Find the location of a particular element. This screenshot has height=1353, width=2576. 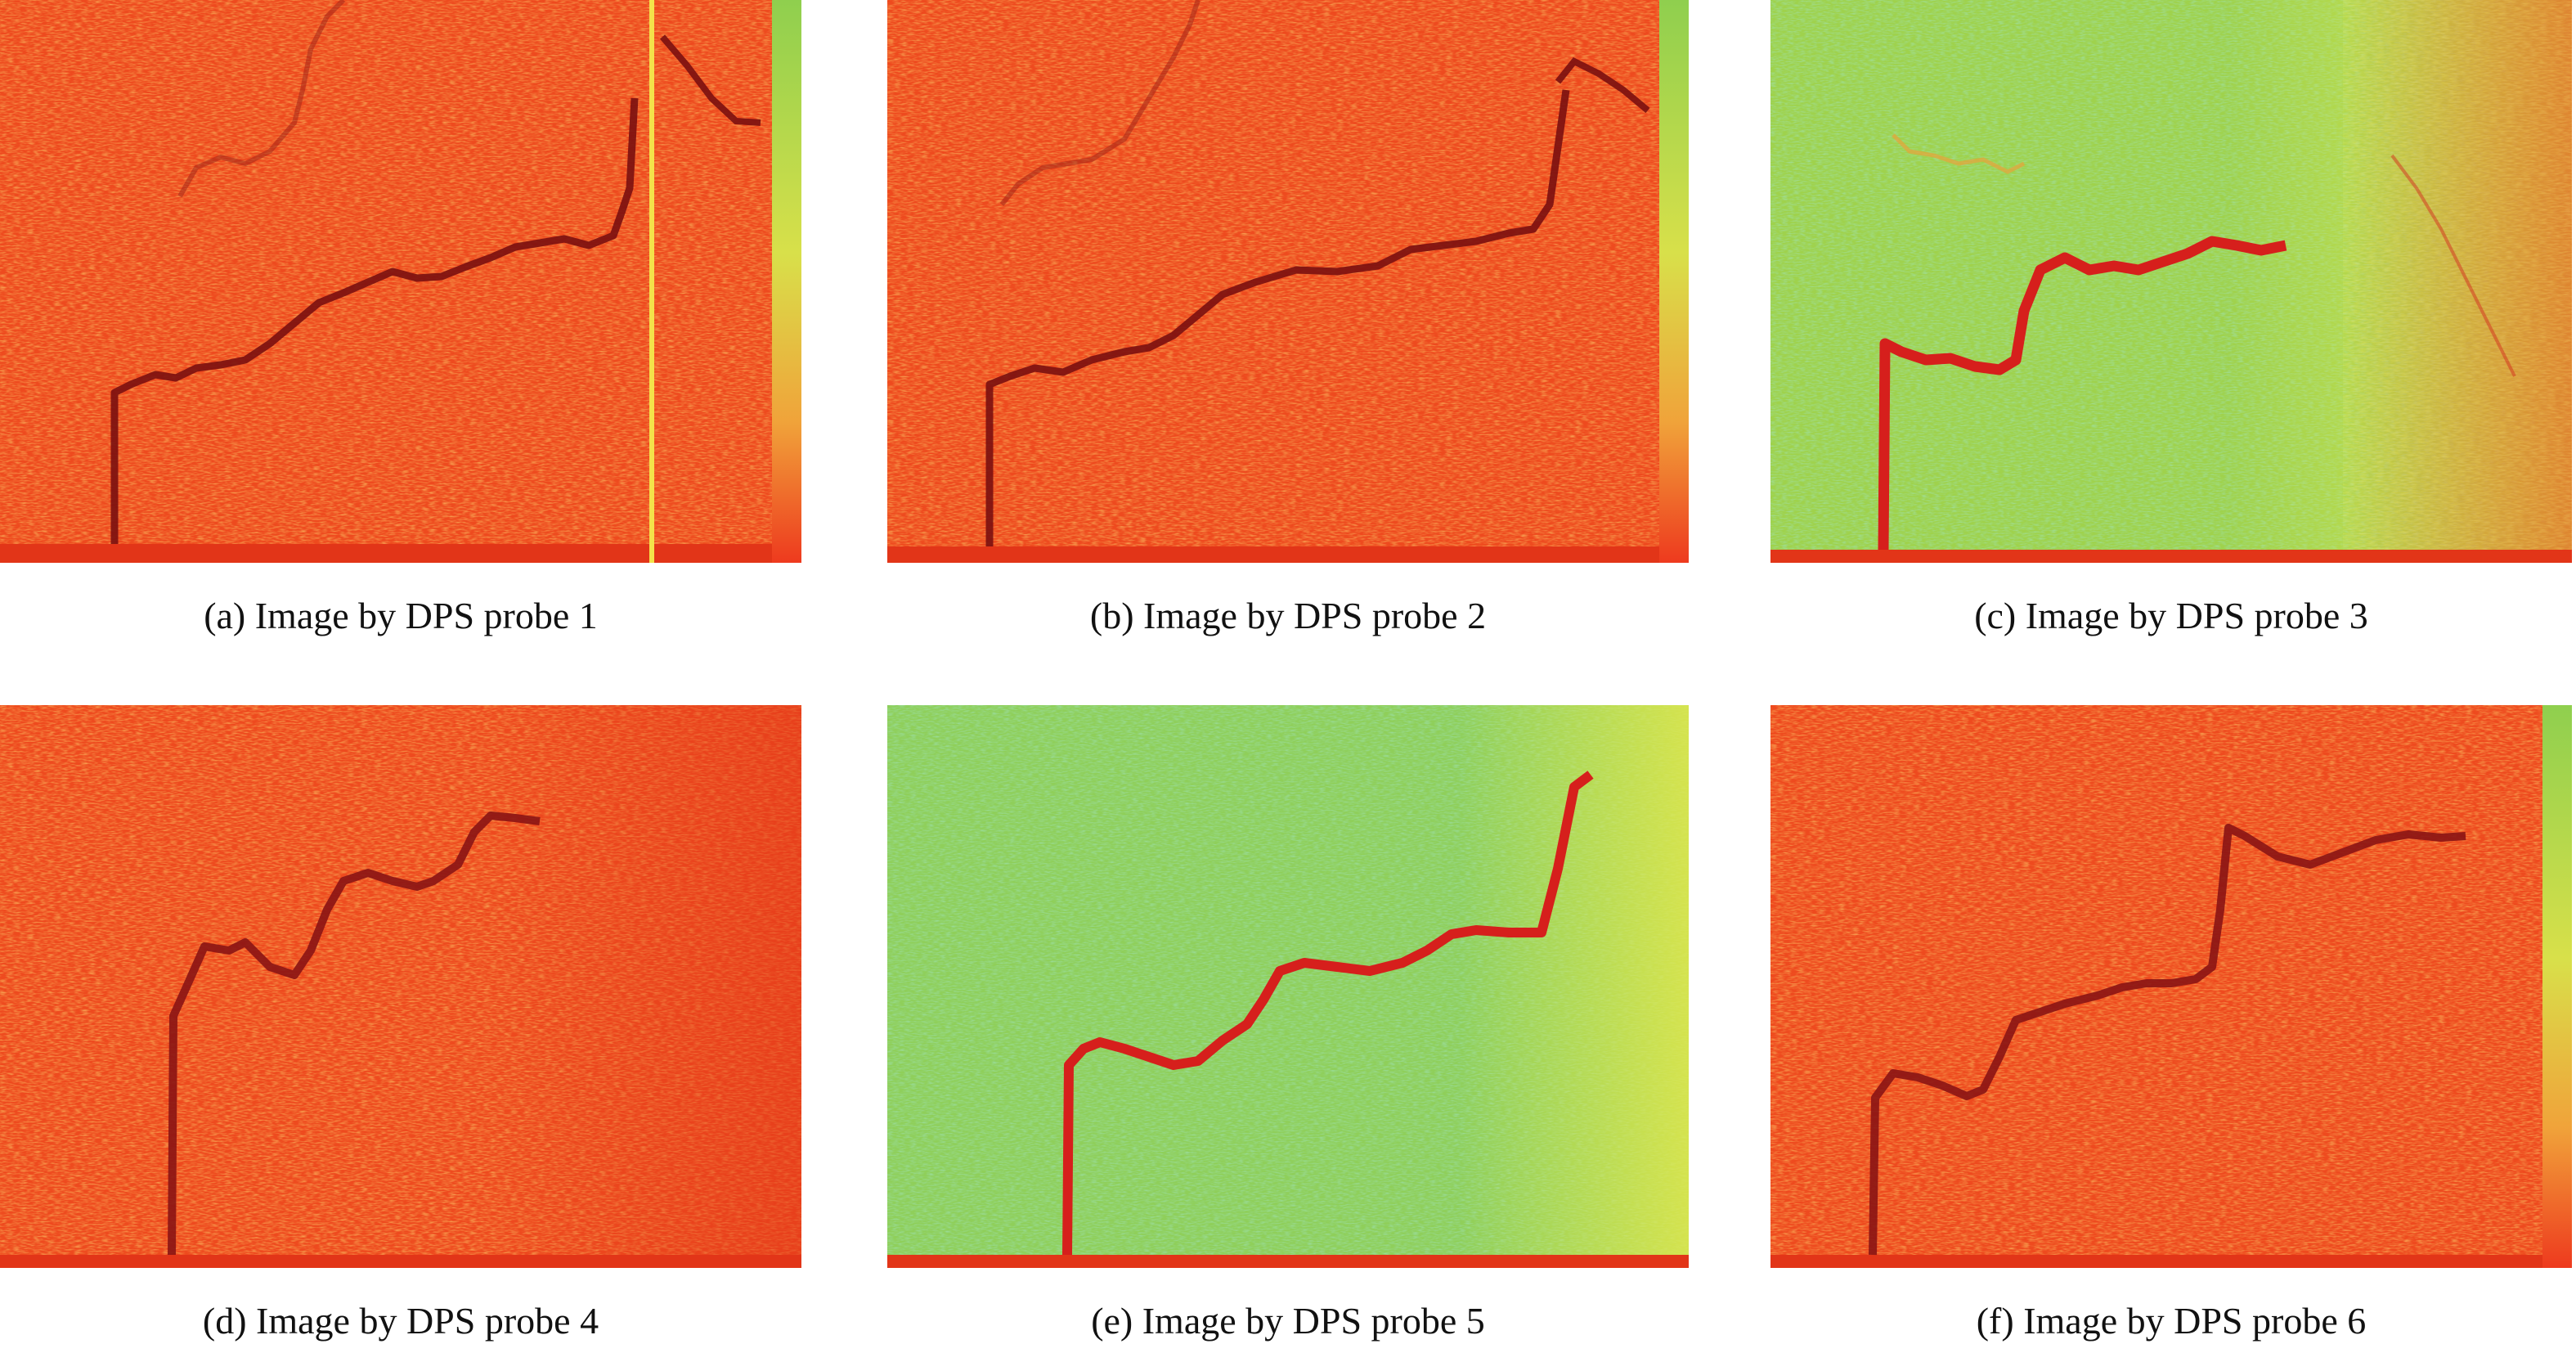

spectrogram-image-d is located at coordinates (400, 986).